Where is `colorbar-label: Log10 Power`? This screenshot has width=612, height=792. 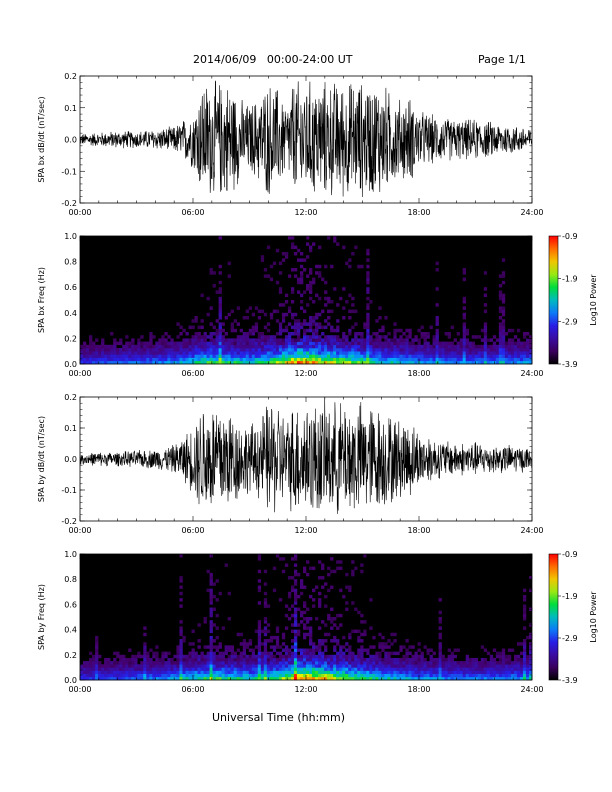 colorbar-label: Log10 Power is located at coordinates (593, 617).